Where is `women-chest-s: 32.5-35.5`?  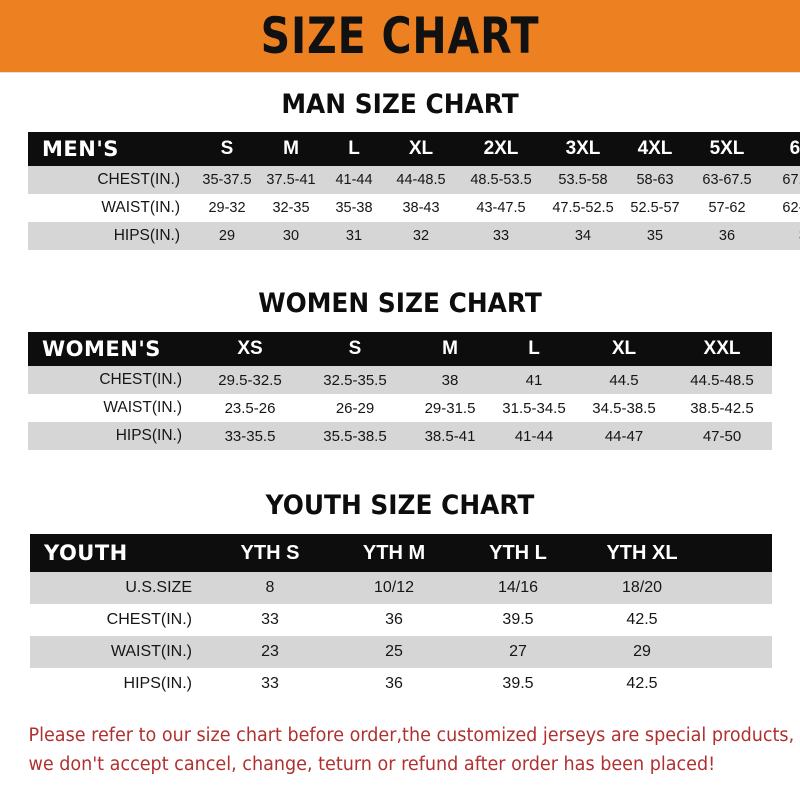 women-chest-s: 32.5-35.5 is located at coordinates (355, 380).